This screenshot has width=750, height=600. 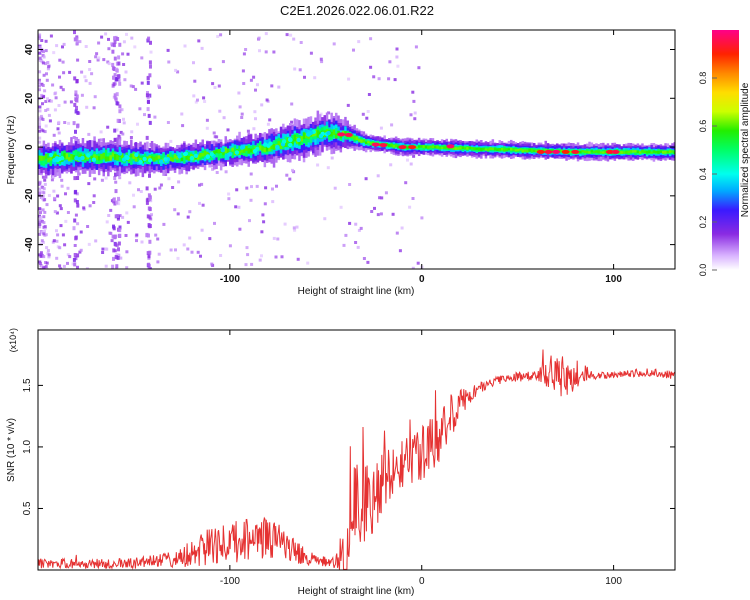 I want to click on figure-title: C2E1.2026.022.06.01.R22, so click(x=357, y=10).